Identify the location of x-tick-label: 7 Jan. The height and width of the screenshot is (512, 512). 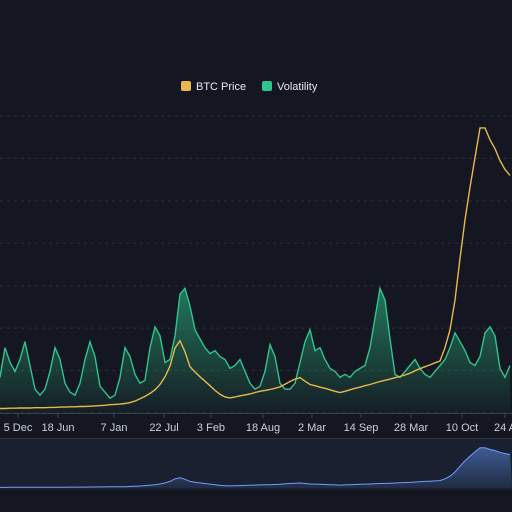
(114, 428).